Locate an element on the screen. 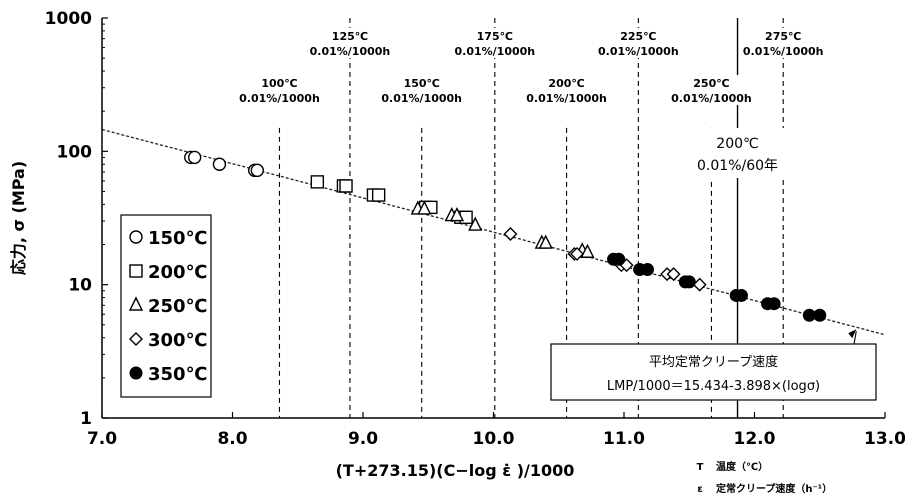 This screenshot has width=905, height=502. annotation-frame is located at coordinates (713, 372).